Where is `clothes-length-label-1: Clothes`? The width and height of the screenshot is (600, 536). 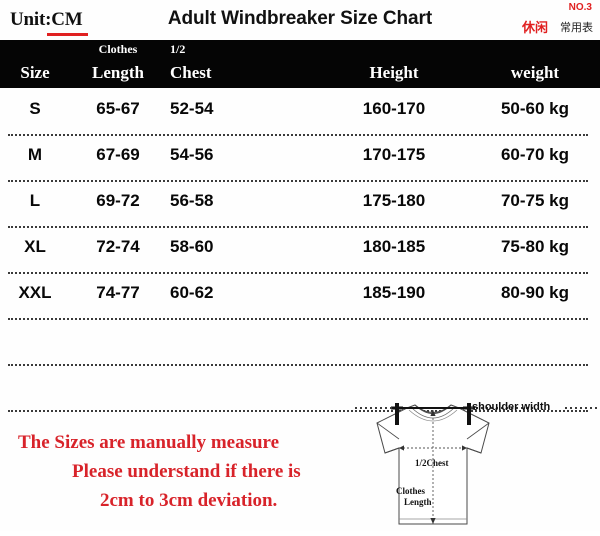 clothes-length-label-1: Clothes is located at coordinates (410, 491).